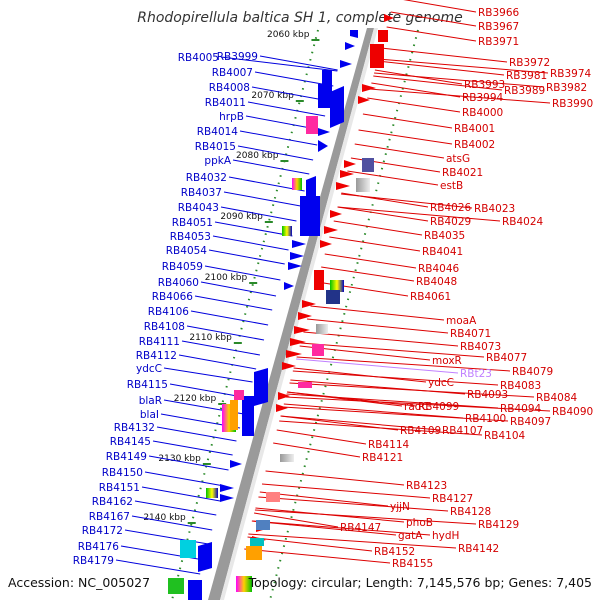  I want to click on gene-label-minus: RB4059, so click(182, 267).